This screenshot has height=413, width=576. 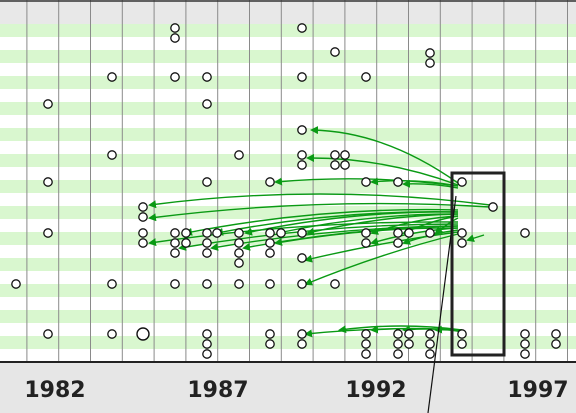 I want to click on selection-rectangle, so click(x=478, y=264).